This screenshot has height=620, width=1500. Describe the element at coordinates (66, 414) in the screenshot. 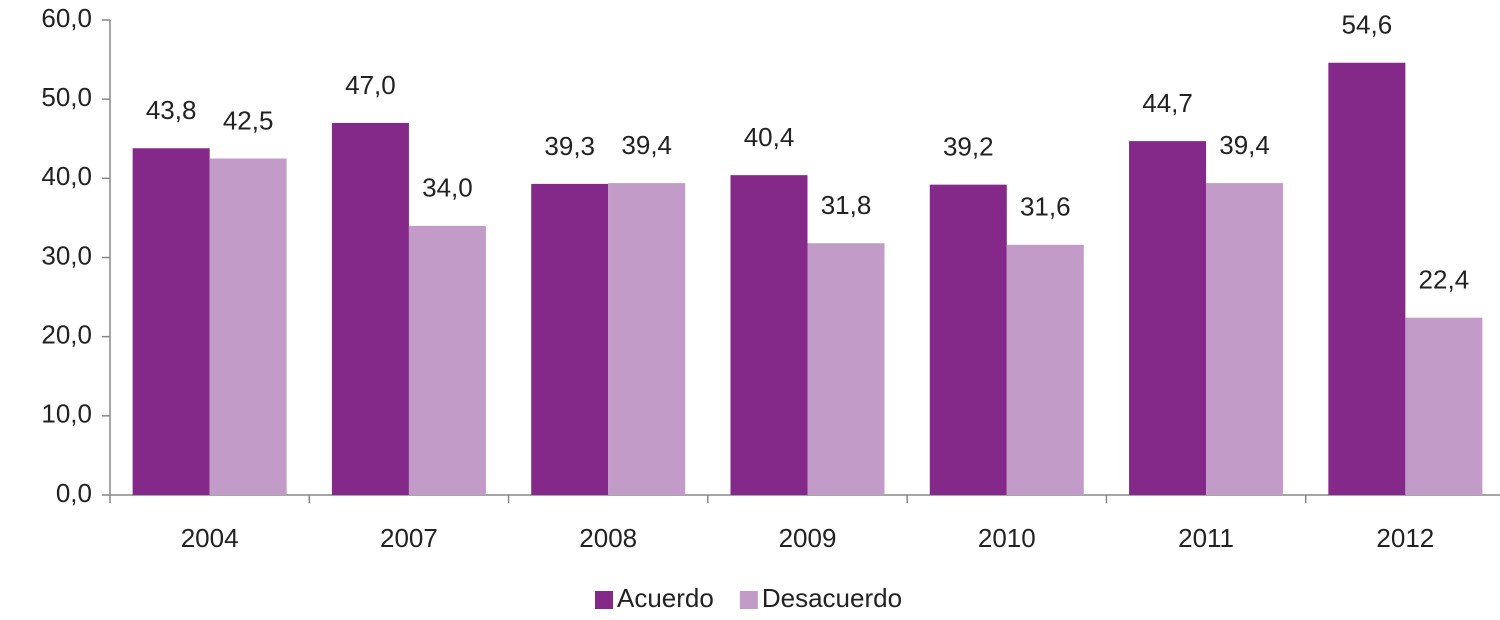

I see `y-tick-label: 10,0` at that location.